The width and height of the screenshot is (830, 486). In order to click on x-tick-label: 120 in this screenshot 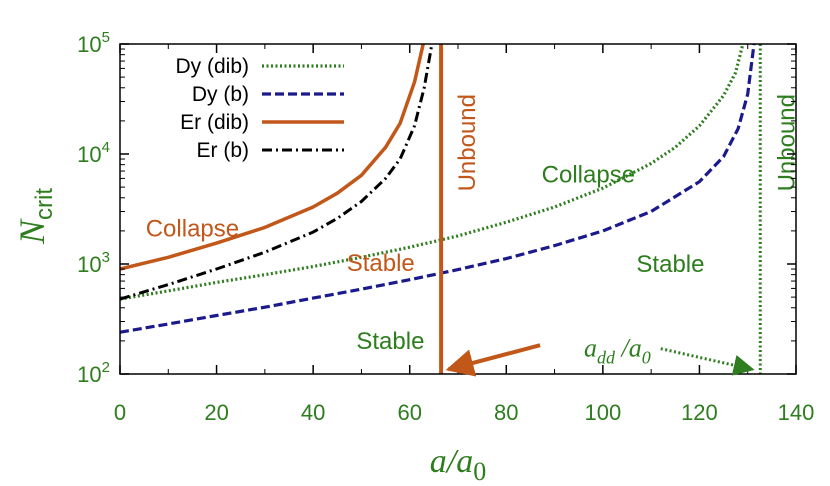, I will do `click(699, 412)`.